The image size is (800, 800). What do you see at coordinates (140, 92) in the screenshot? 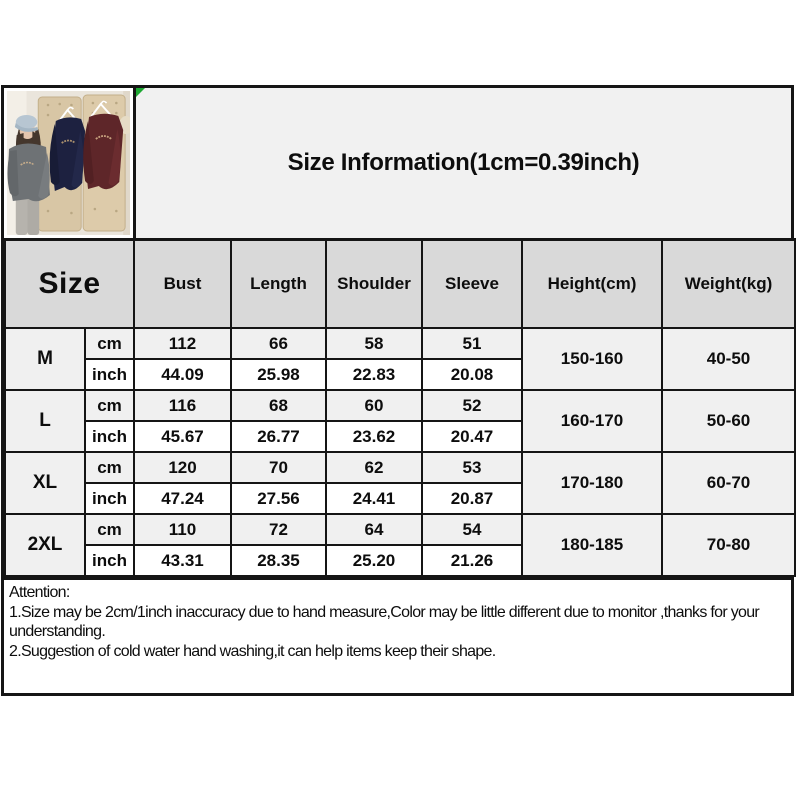
I see `cell-corner-marker-icon` at bounding box center [140, 92].